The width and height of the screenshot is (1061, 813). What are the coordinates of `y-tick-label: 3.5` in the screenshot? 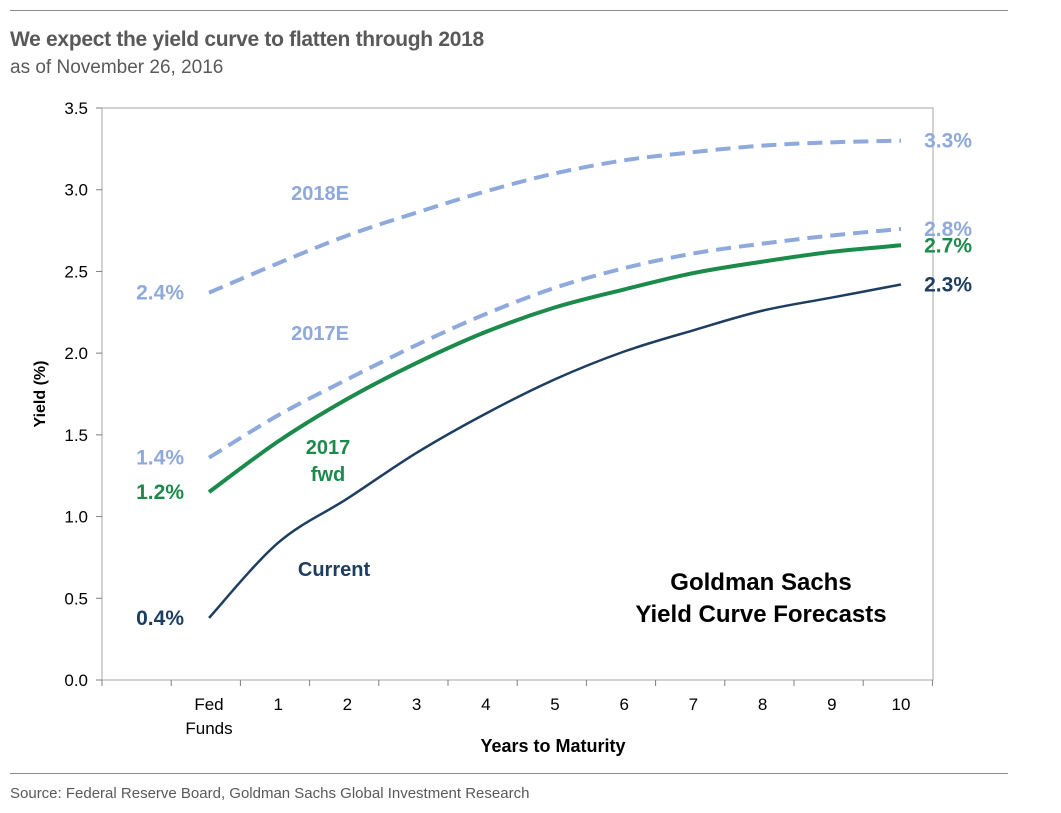 It's located at (76, 108).